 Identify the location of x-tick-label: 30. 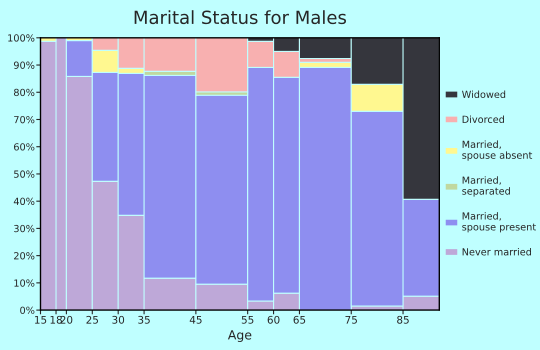
(118, 320).